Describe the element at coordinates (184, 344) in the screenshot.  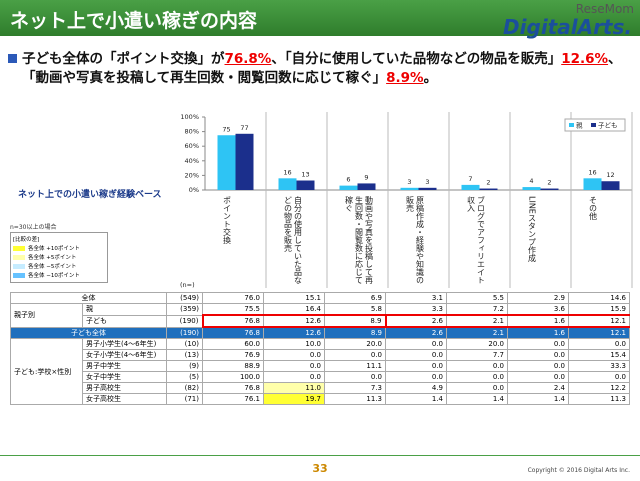
I see `n-cell: (10)` at that location.